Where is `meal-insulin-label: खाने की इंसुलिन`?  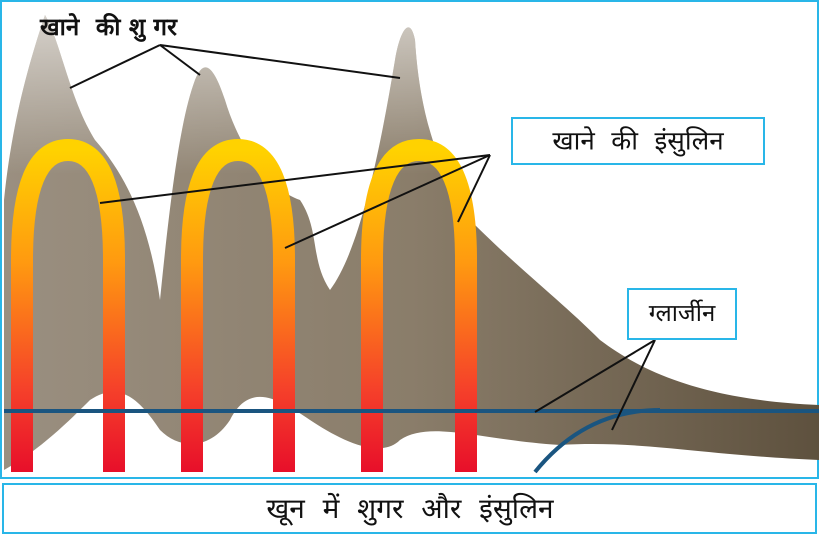
meal-insulin-label: खाने की इंसुलिन is located at coordinates (638, 141).